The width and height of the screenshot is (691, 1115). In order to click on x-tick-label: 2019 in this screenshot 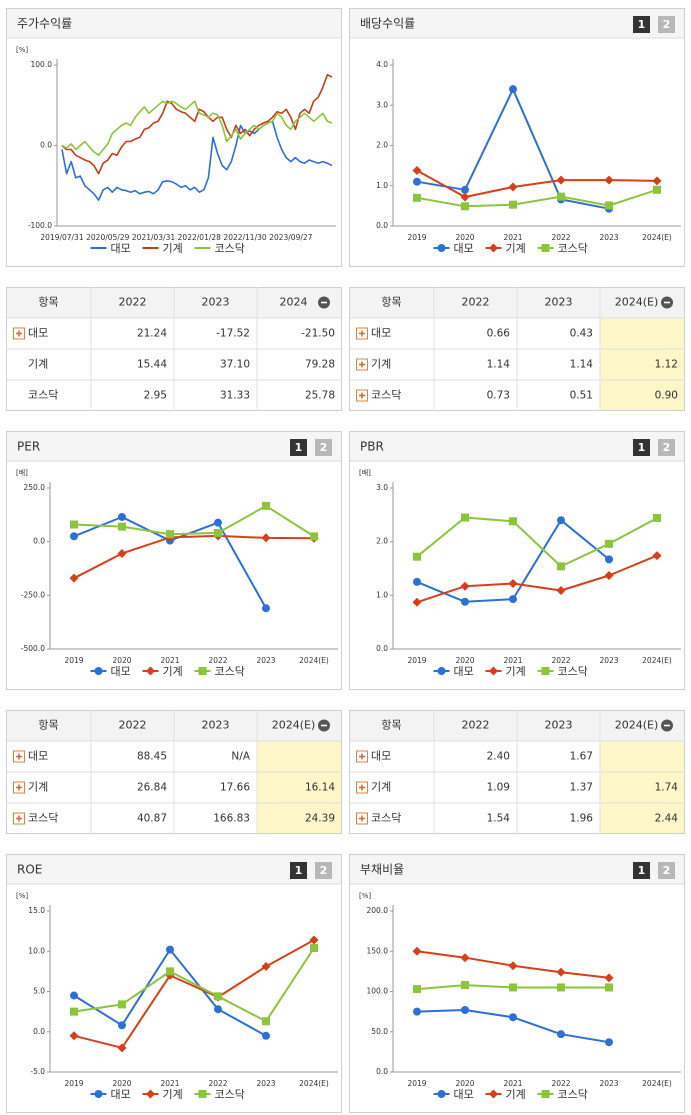, I will do `click(416, 1083)`.